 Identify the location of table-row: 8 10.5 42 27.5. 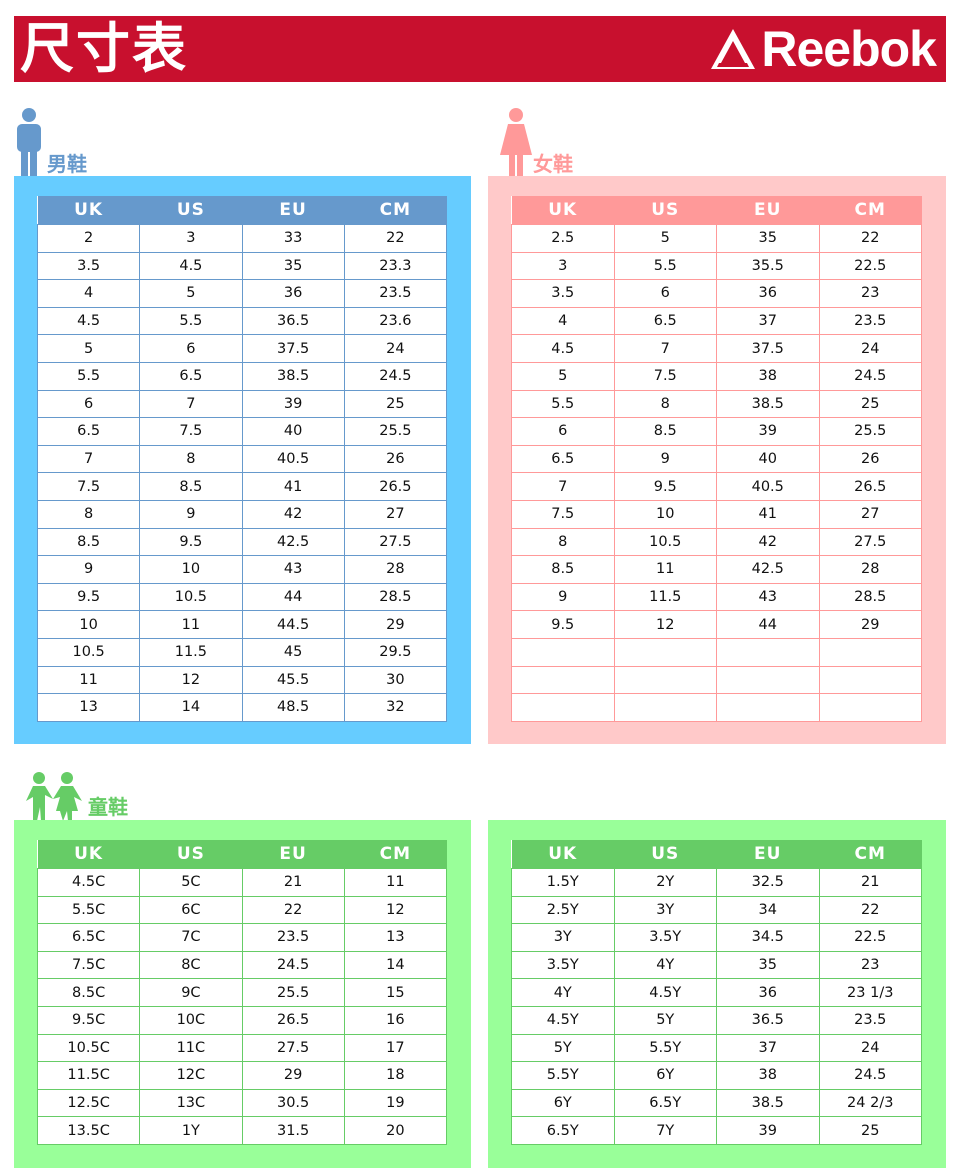
(716, 542).